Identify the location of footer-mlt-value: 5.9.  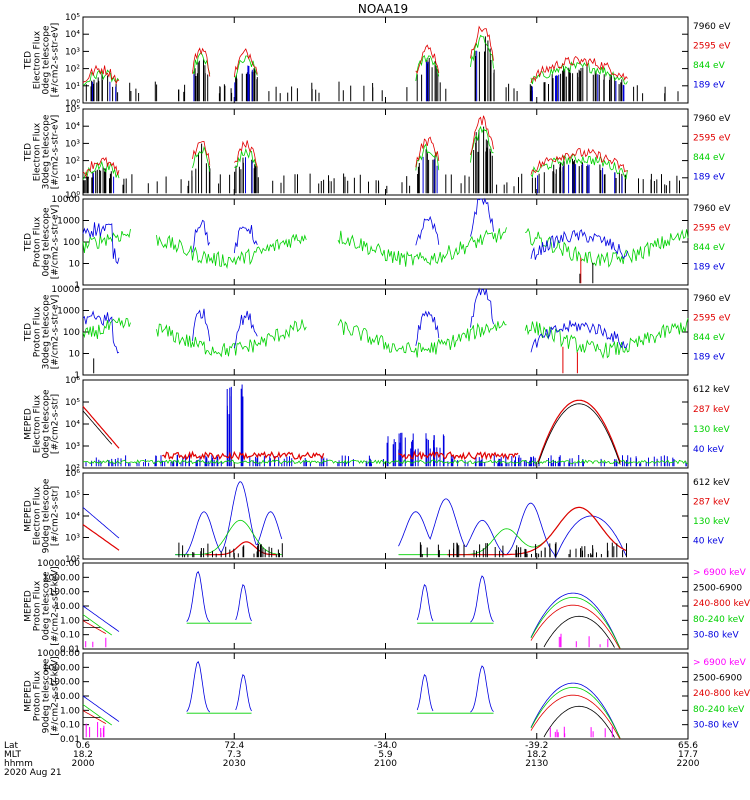
(385, 755).